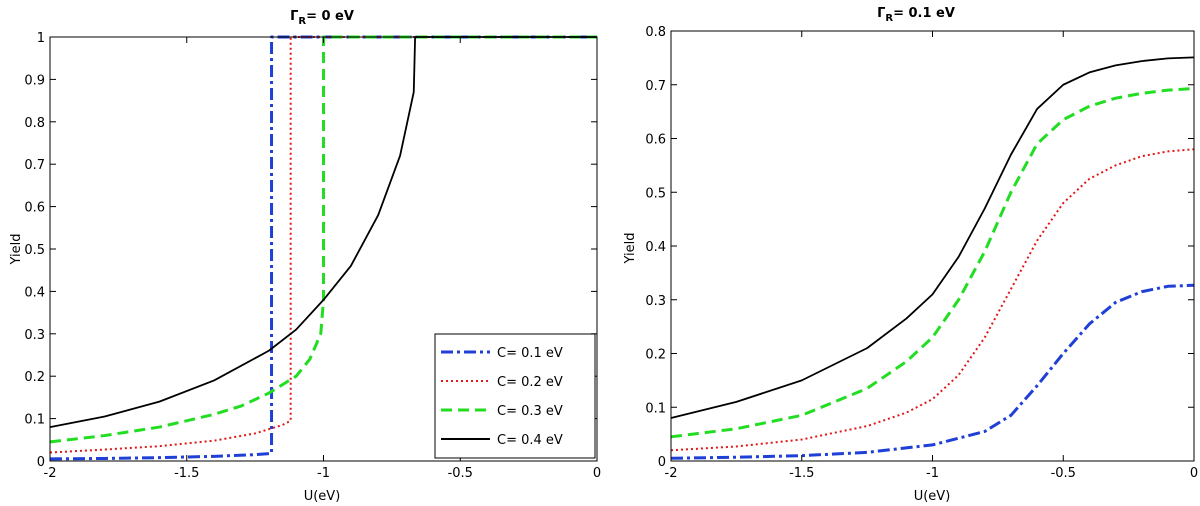  I want to click on y-tick-label: 0.9, so click(34, 80).